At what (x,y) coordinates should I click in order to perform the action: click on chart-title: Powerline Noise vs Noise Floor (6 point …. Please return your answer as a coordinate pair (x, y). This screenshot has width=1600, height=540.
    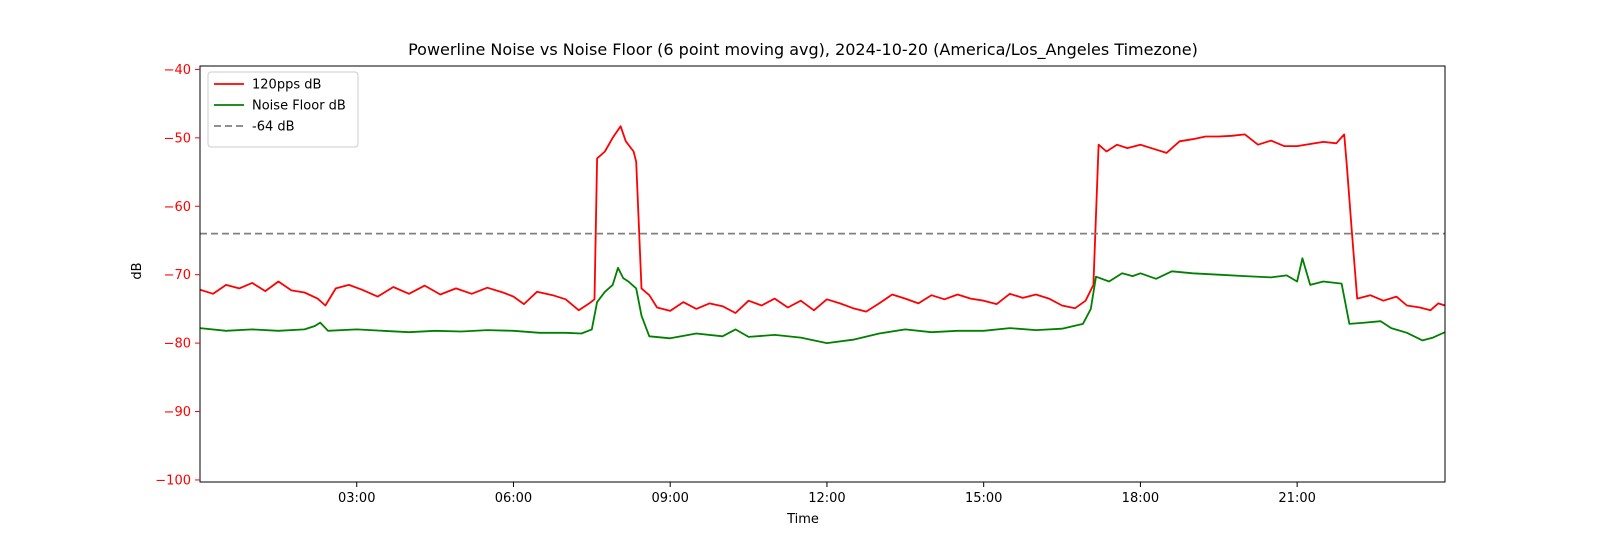
    Looking at the image, I should click on (803, 50).